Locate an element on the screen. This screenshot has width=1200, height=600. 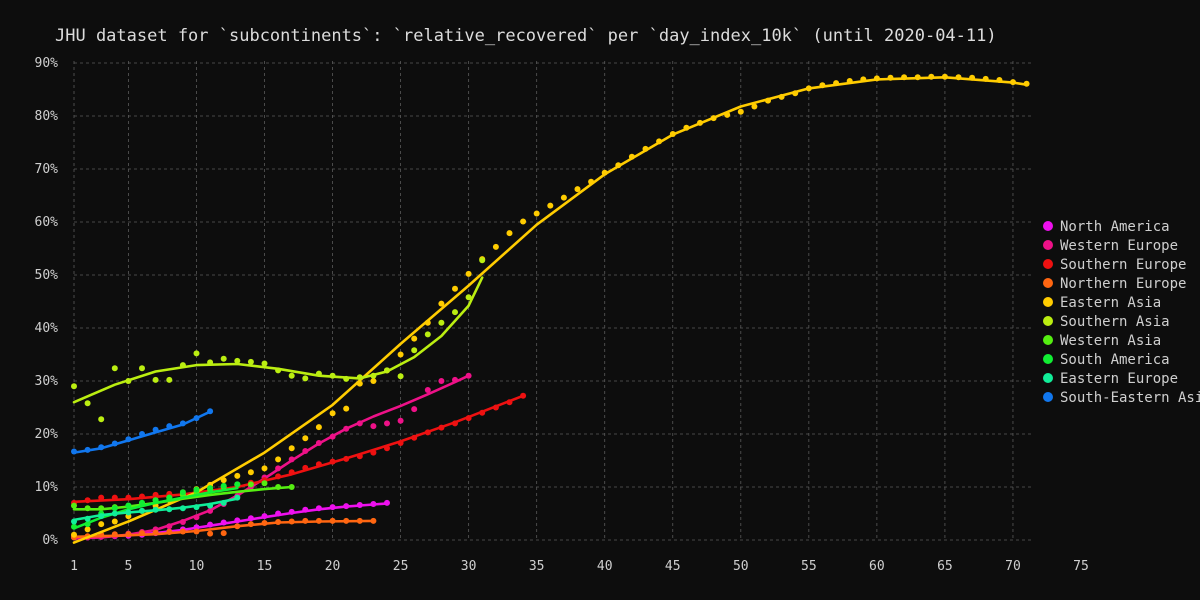
legend-label: Eastern Asia is located at coordinates (1110, 303).